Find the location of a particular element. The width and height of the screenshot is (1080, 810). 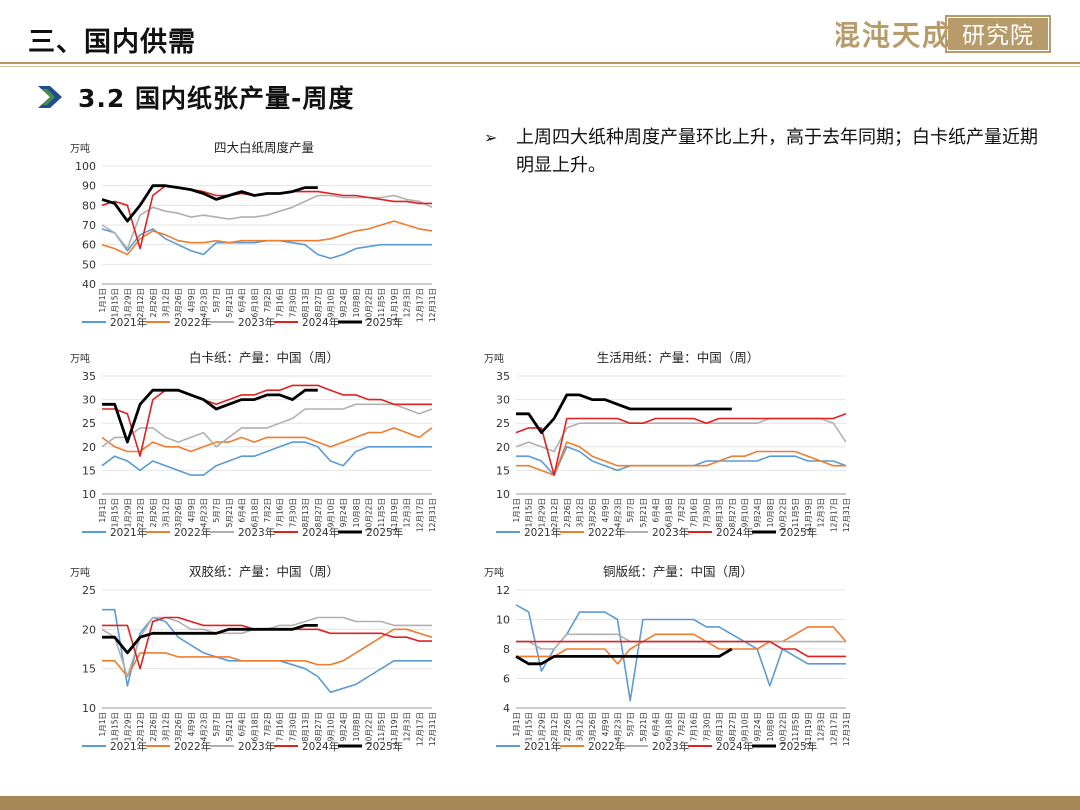

x-tick-label: 8月27日 is located at coordinates (318, 302).